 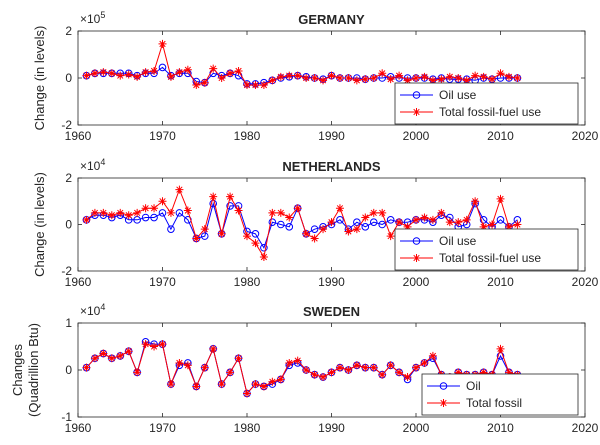 I want to click on legend: Oil Total fossil, so click(x=500, y=394).